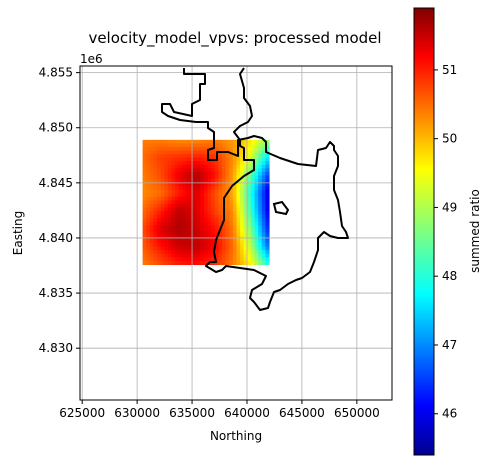 Image resolution: width=492 pixels, height=466 pixels. What do you see at coordinates (449, 414) in the screenshot?
I see `colorbar-tick-label: 46` at bounding box center [449, 414].